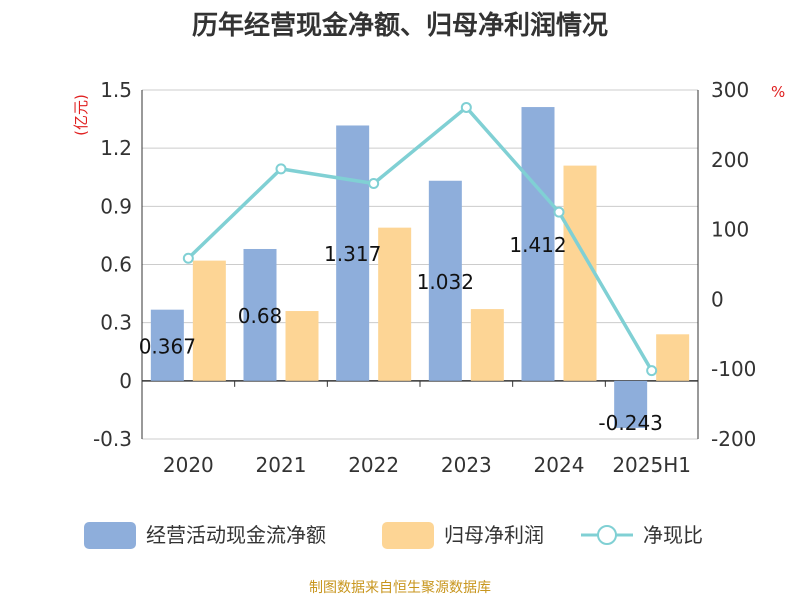 The width and height of the screenshot is (800, 600). Describe the element at coordinates (116, 206) in the screenshot. I see `left-tick-label: 0.9` at that location.